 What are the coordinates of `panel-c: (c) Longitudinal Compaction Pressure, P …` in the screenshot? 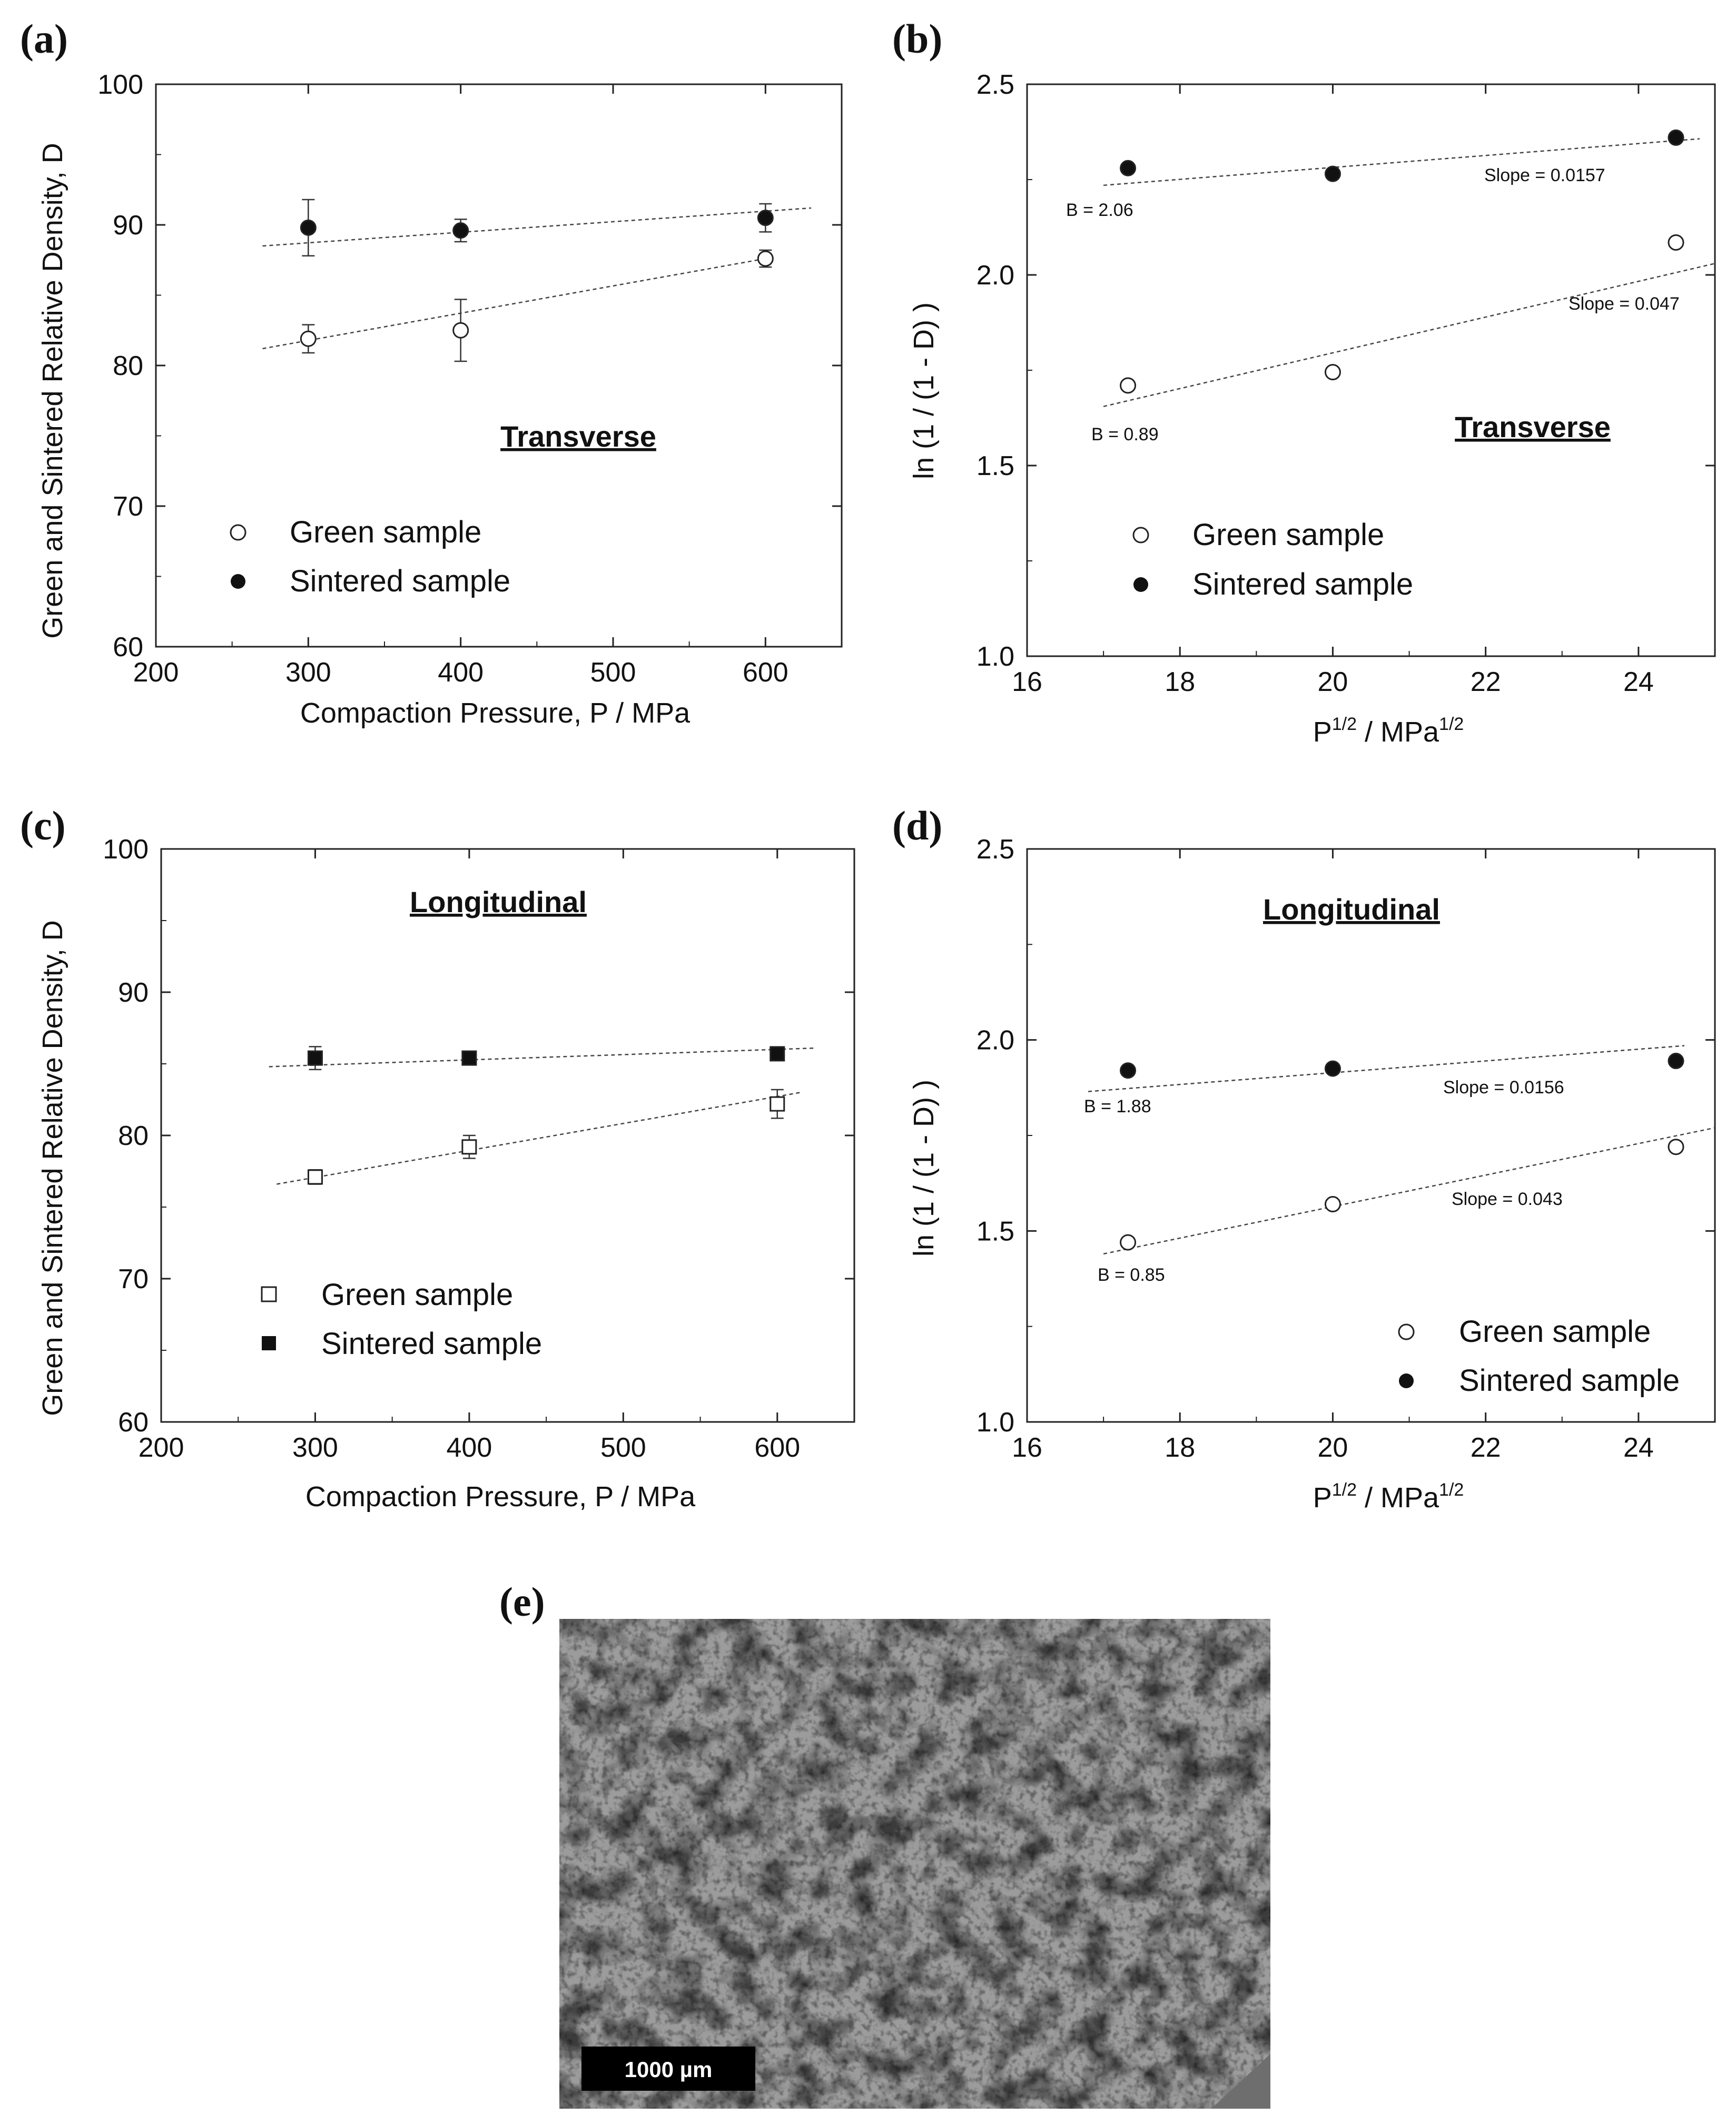 It's located at (358, 1158).